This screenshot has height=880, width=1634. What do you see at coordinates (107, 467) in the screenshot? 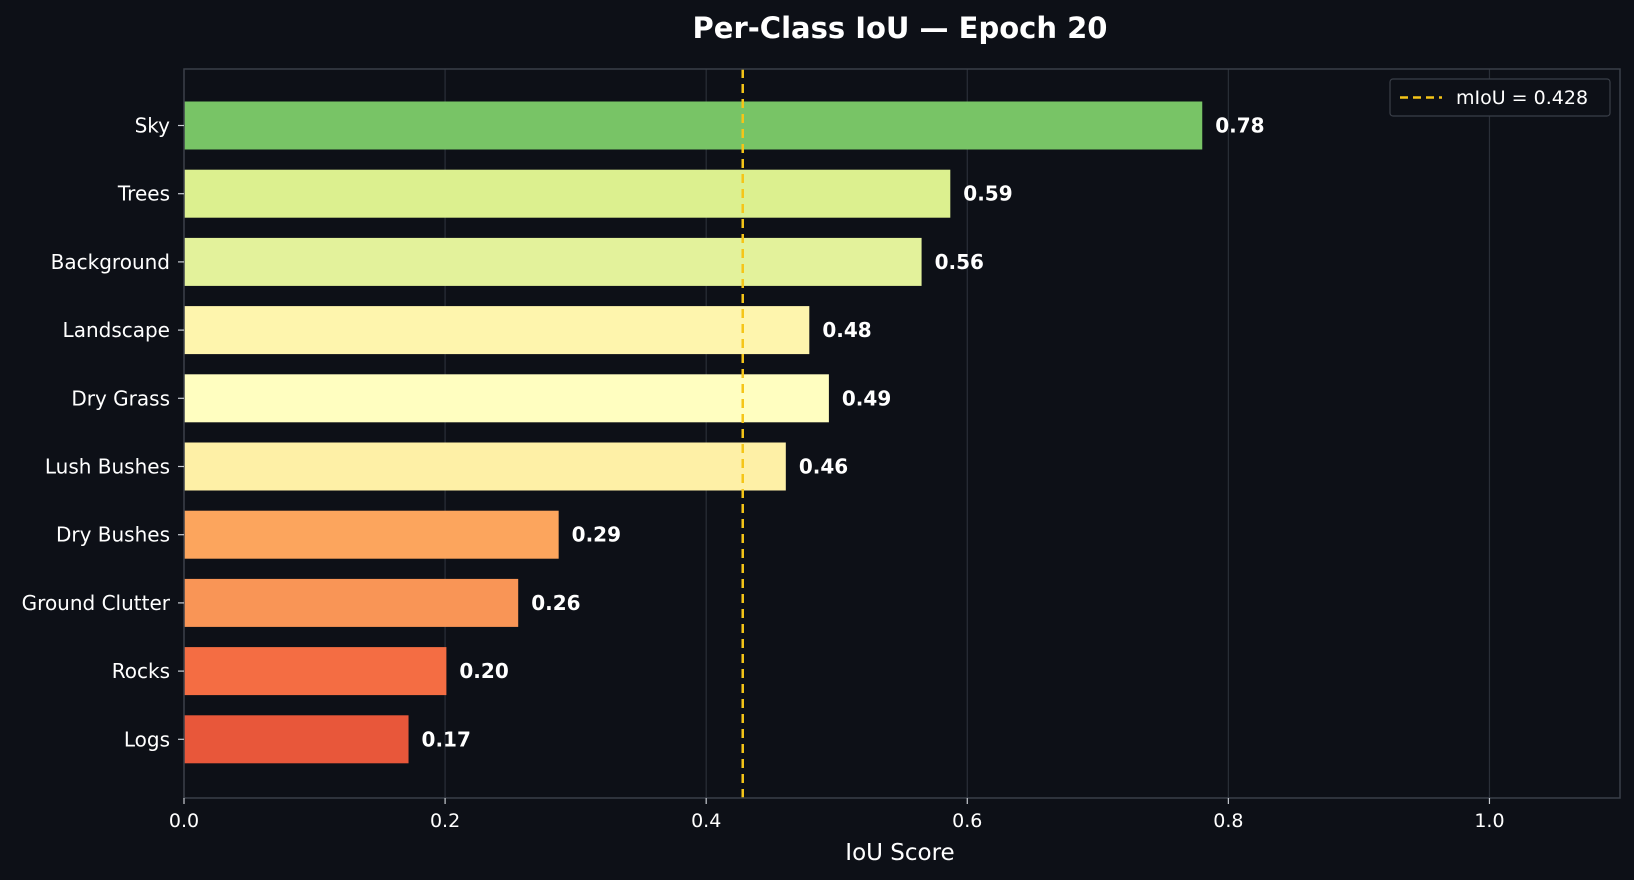
I see `y-tick-label: Lush Bushes` at bounding box center [107, 467].